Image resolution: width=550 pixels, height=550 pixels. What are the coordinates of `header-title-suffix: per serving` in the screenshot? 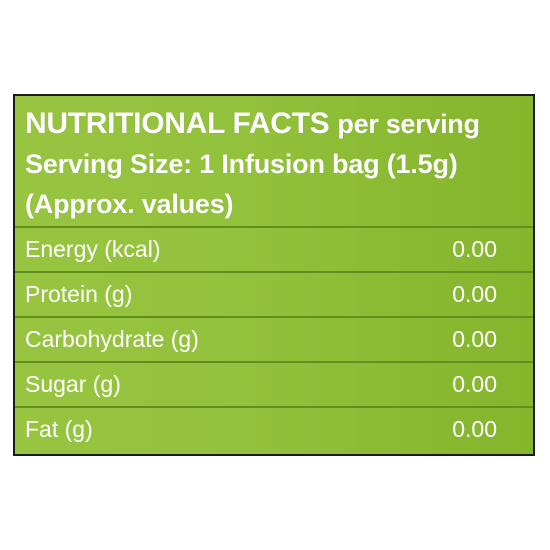 It's located at (408, 124).